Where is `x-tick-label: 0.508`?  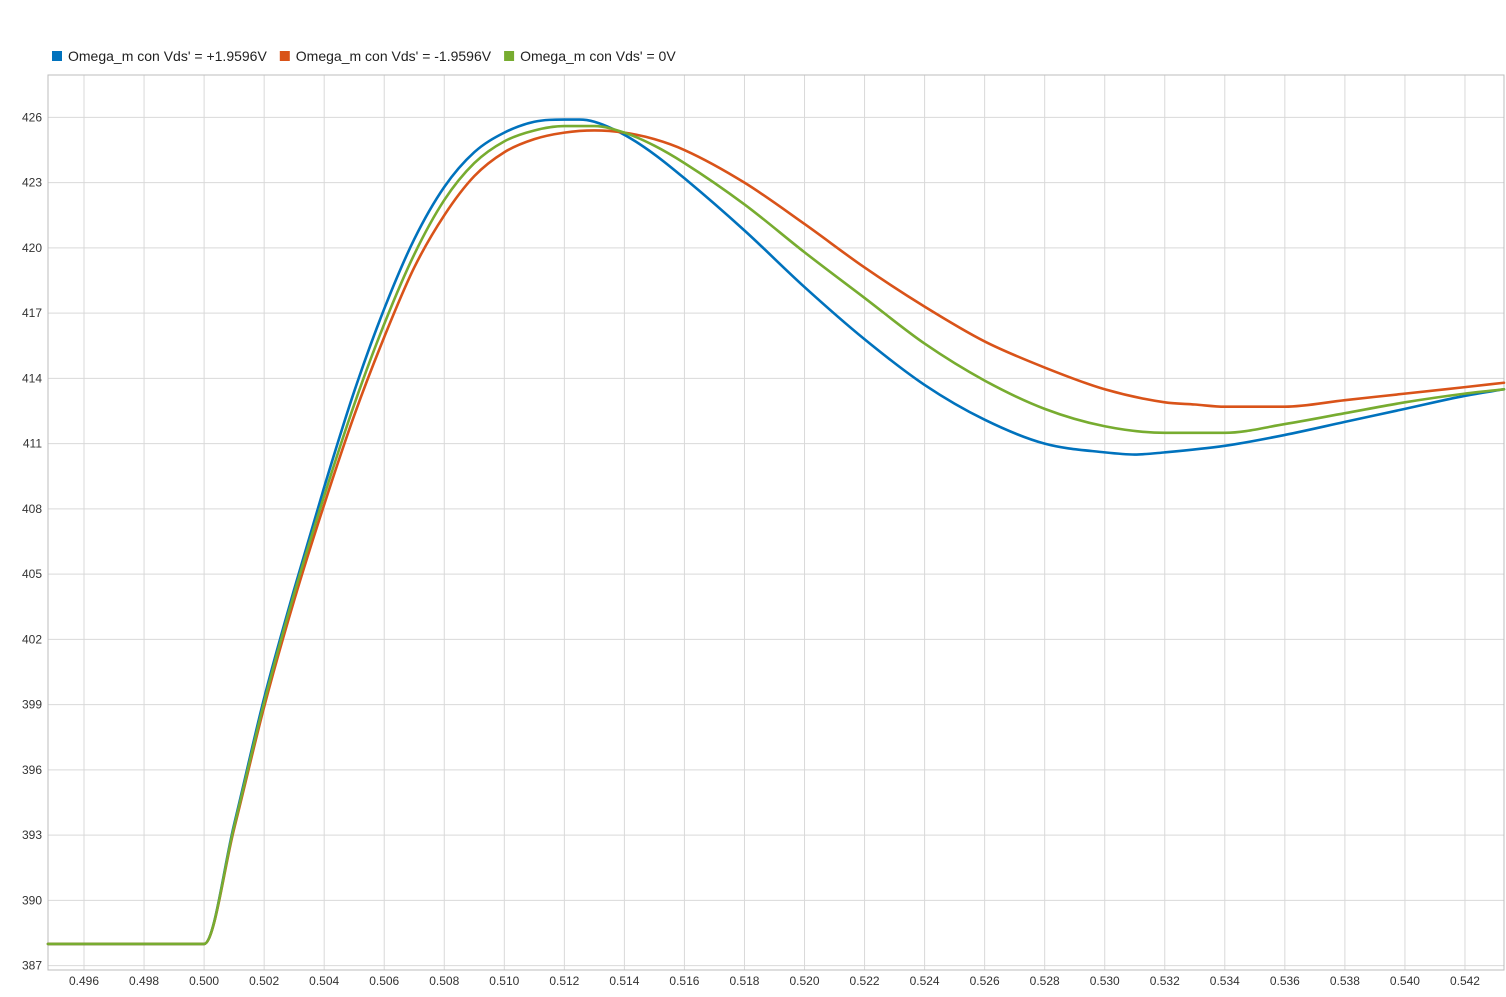
x-tick-label: 0.508 is located at coordinates (444, 981).